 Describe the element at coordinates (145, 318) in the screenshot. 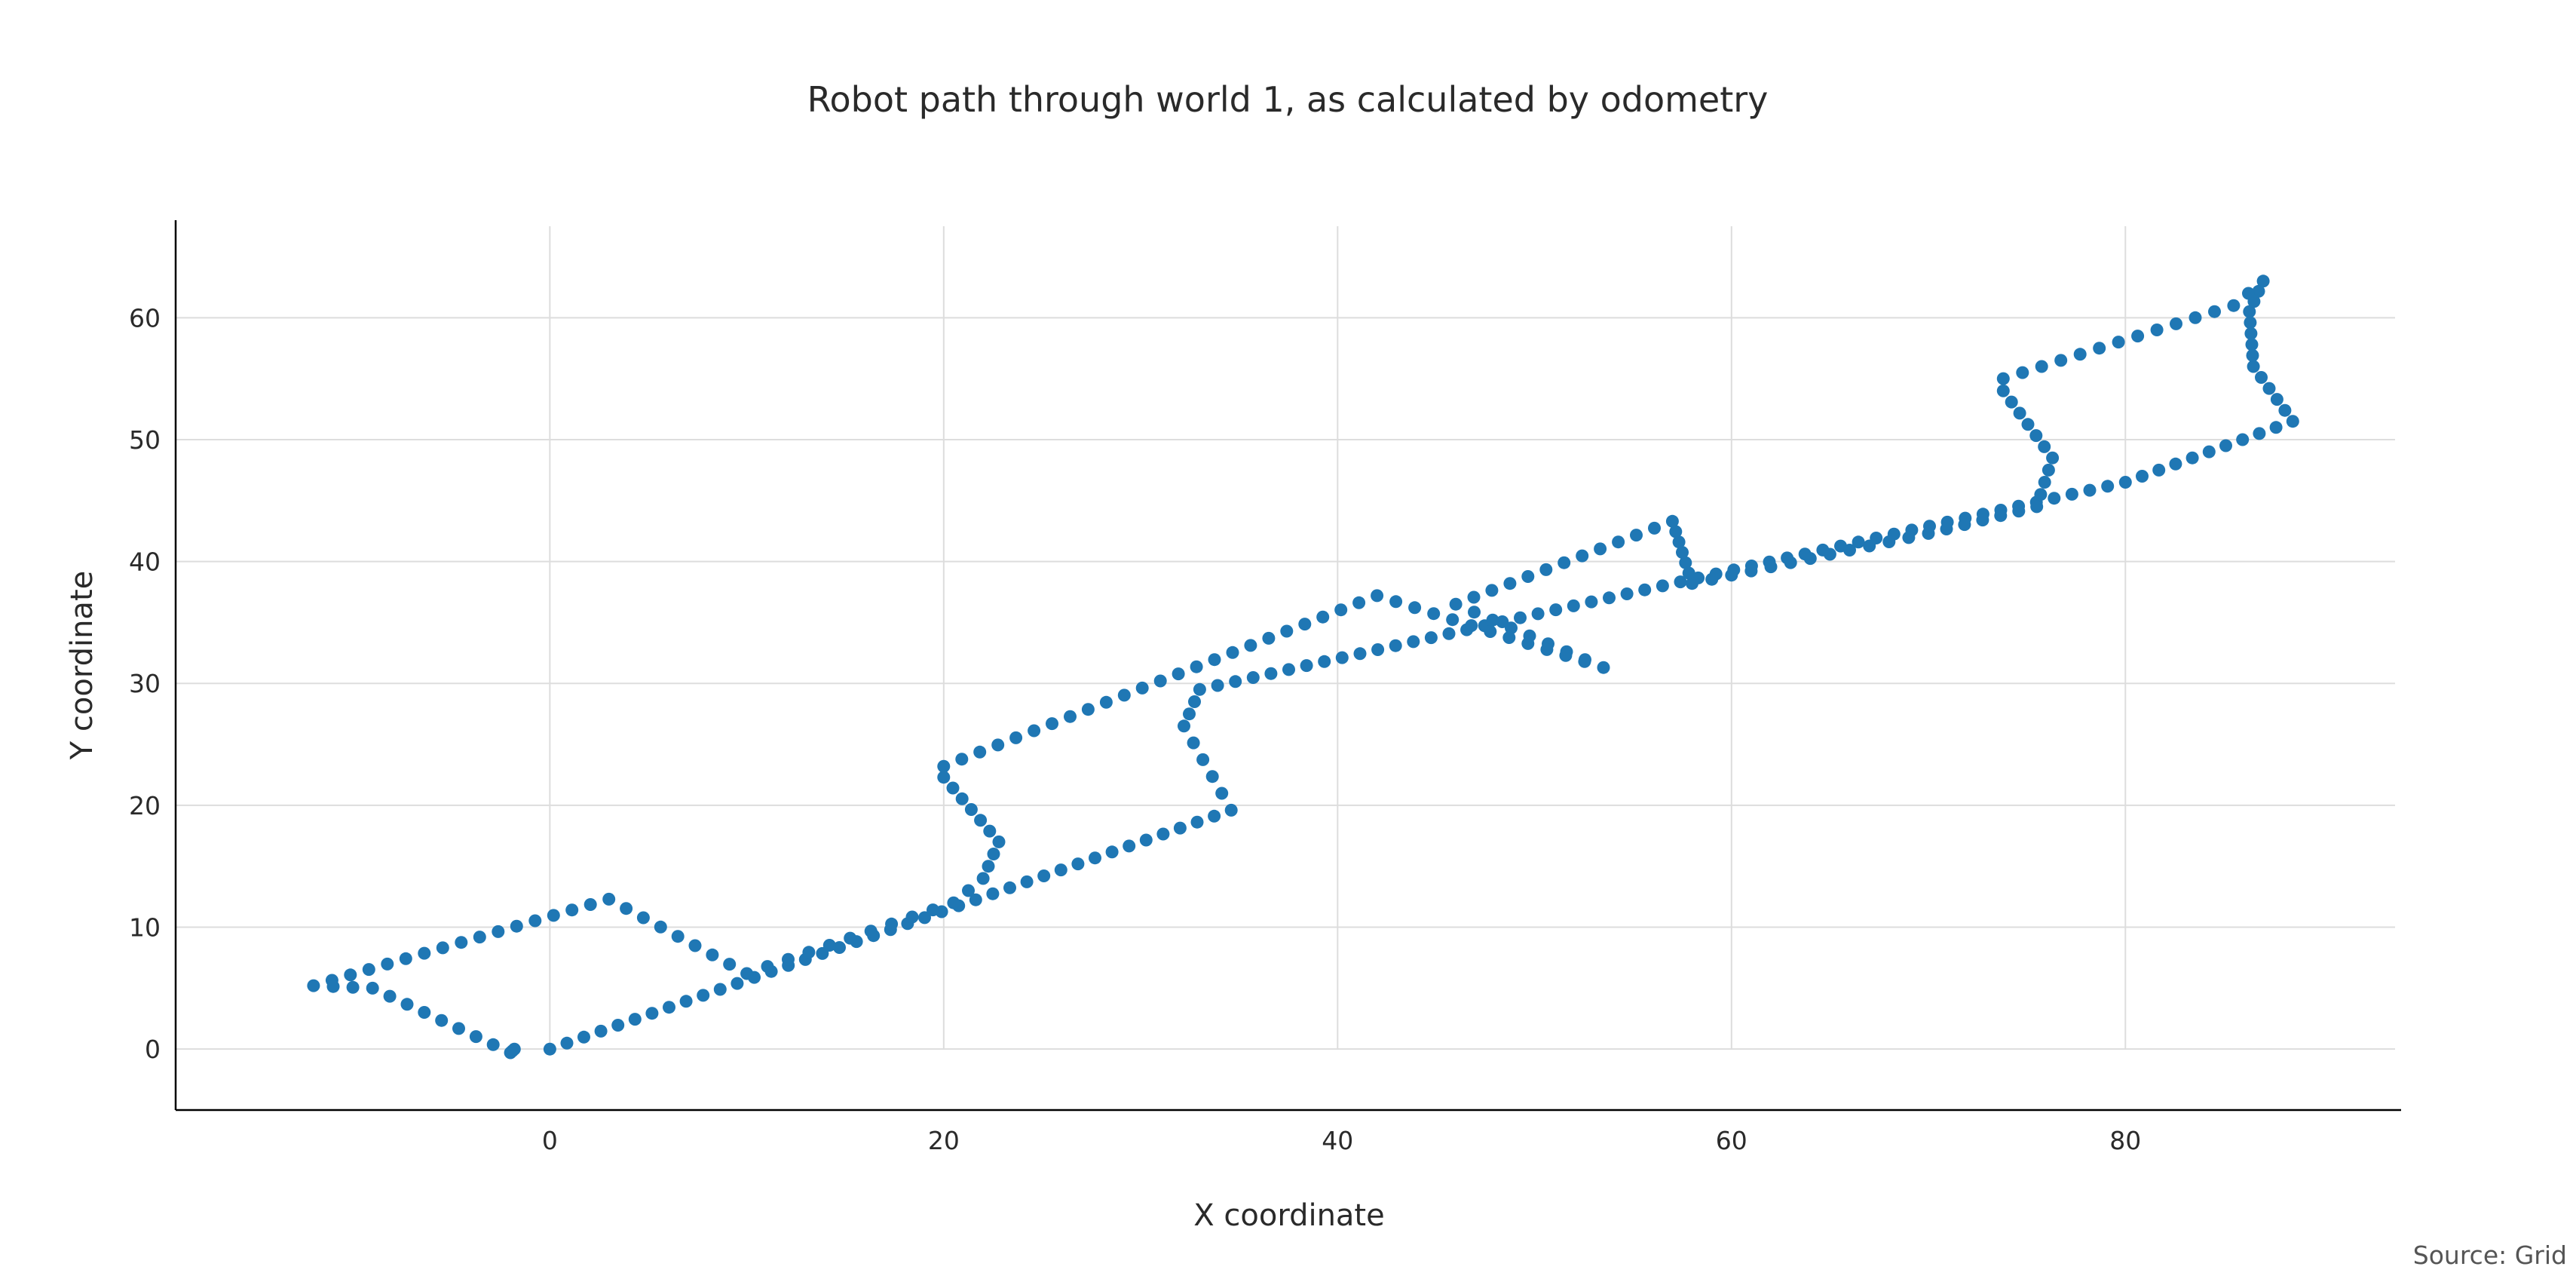

I see `y-tick-label: 60` at that location.